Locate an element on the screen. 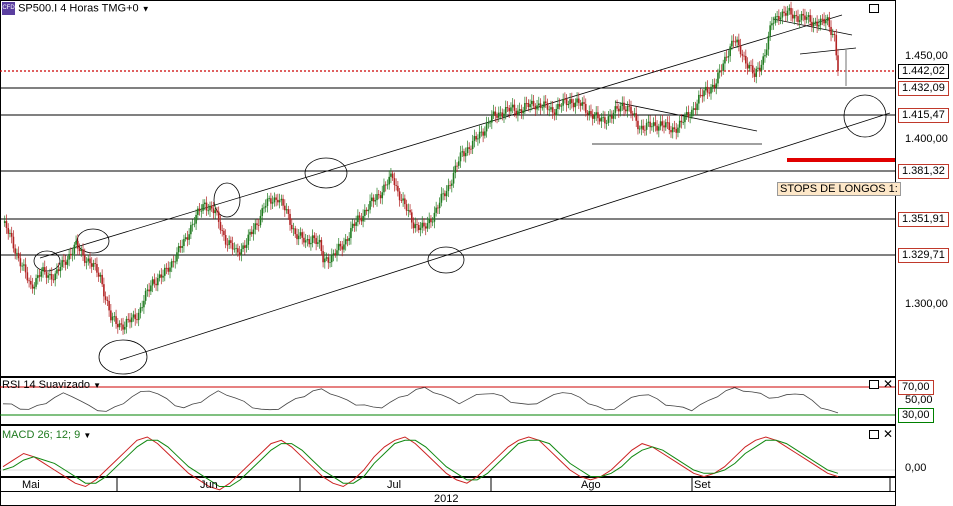 The width and height of the screenshot is (953, 506). rsi-header: RSI 14 Suavizado ▼ is located at coordinates (51, 385).